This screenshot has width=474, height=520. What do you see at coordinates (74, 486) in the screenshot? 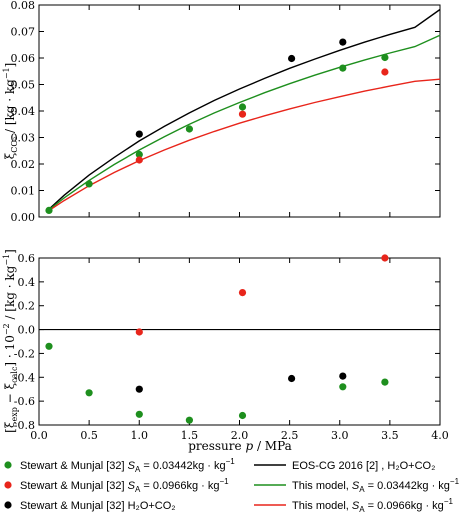
I see `legend-label-prefix-1: Stewart & Munjal [32]` at bounding box center [74, 486].